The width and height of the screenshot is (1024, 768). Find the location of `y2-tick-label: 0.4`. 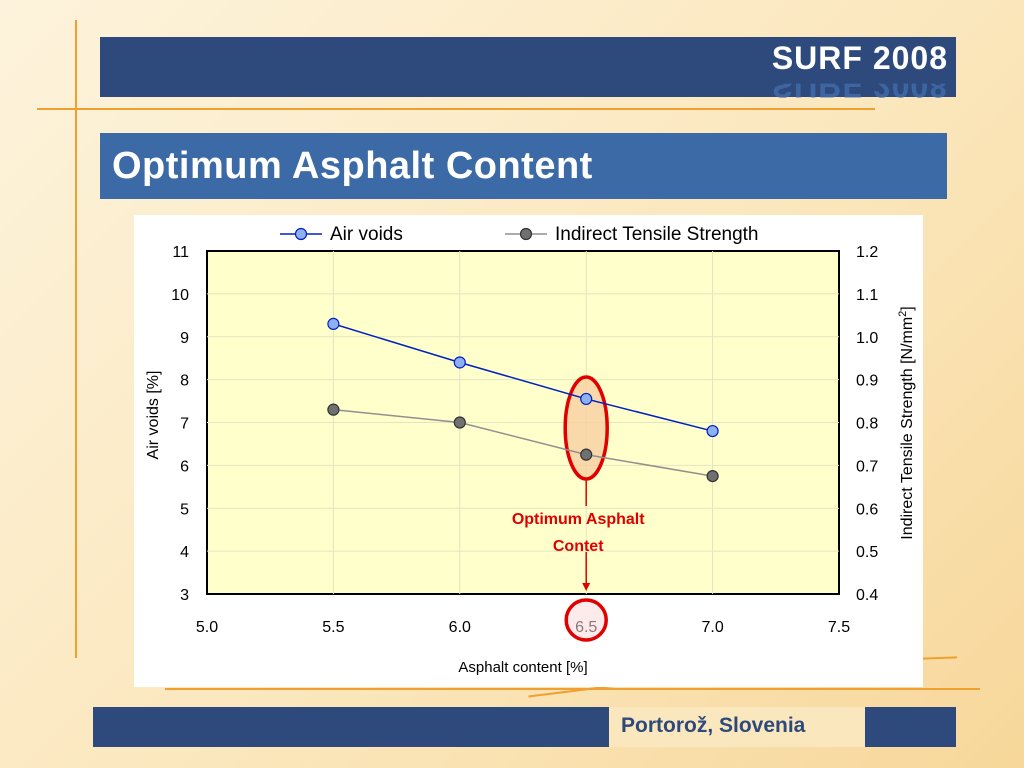

y2-tick-label: 0.4 is located at coordinates (867, 595).